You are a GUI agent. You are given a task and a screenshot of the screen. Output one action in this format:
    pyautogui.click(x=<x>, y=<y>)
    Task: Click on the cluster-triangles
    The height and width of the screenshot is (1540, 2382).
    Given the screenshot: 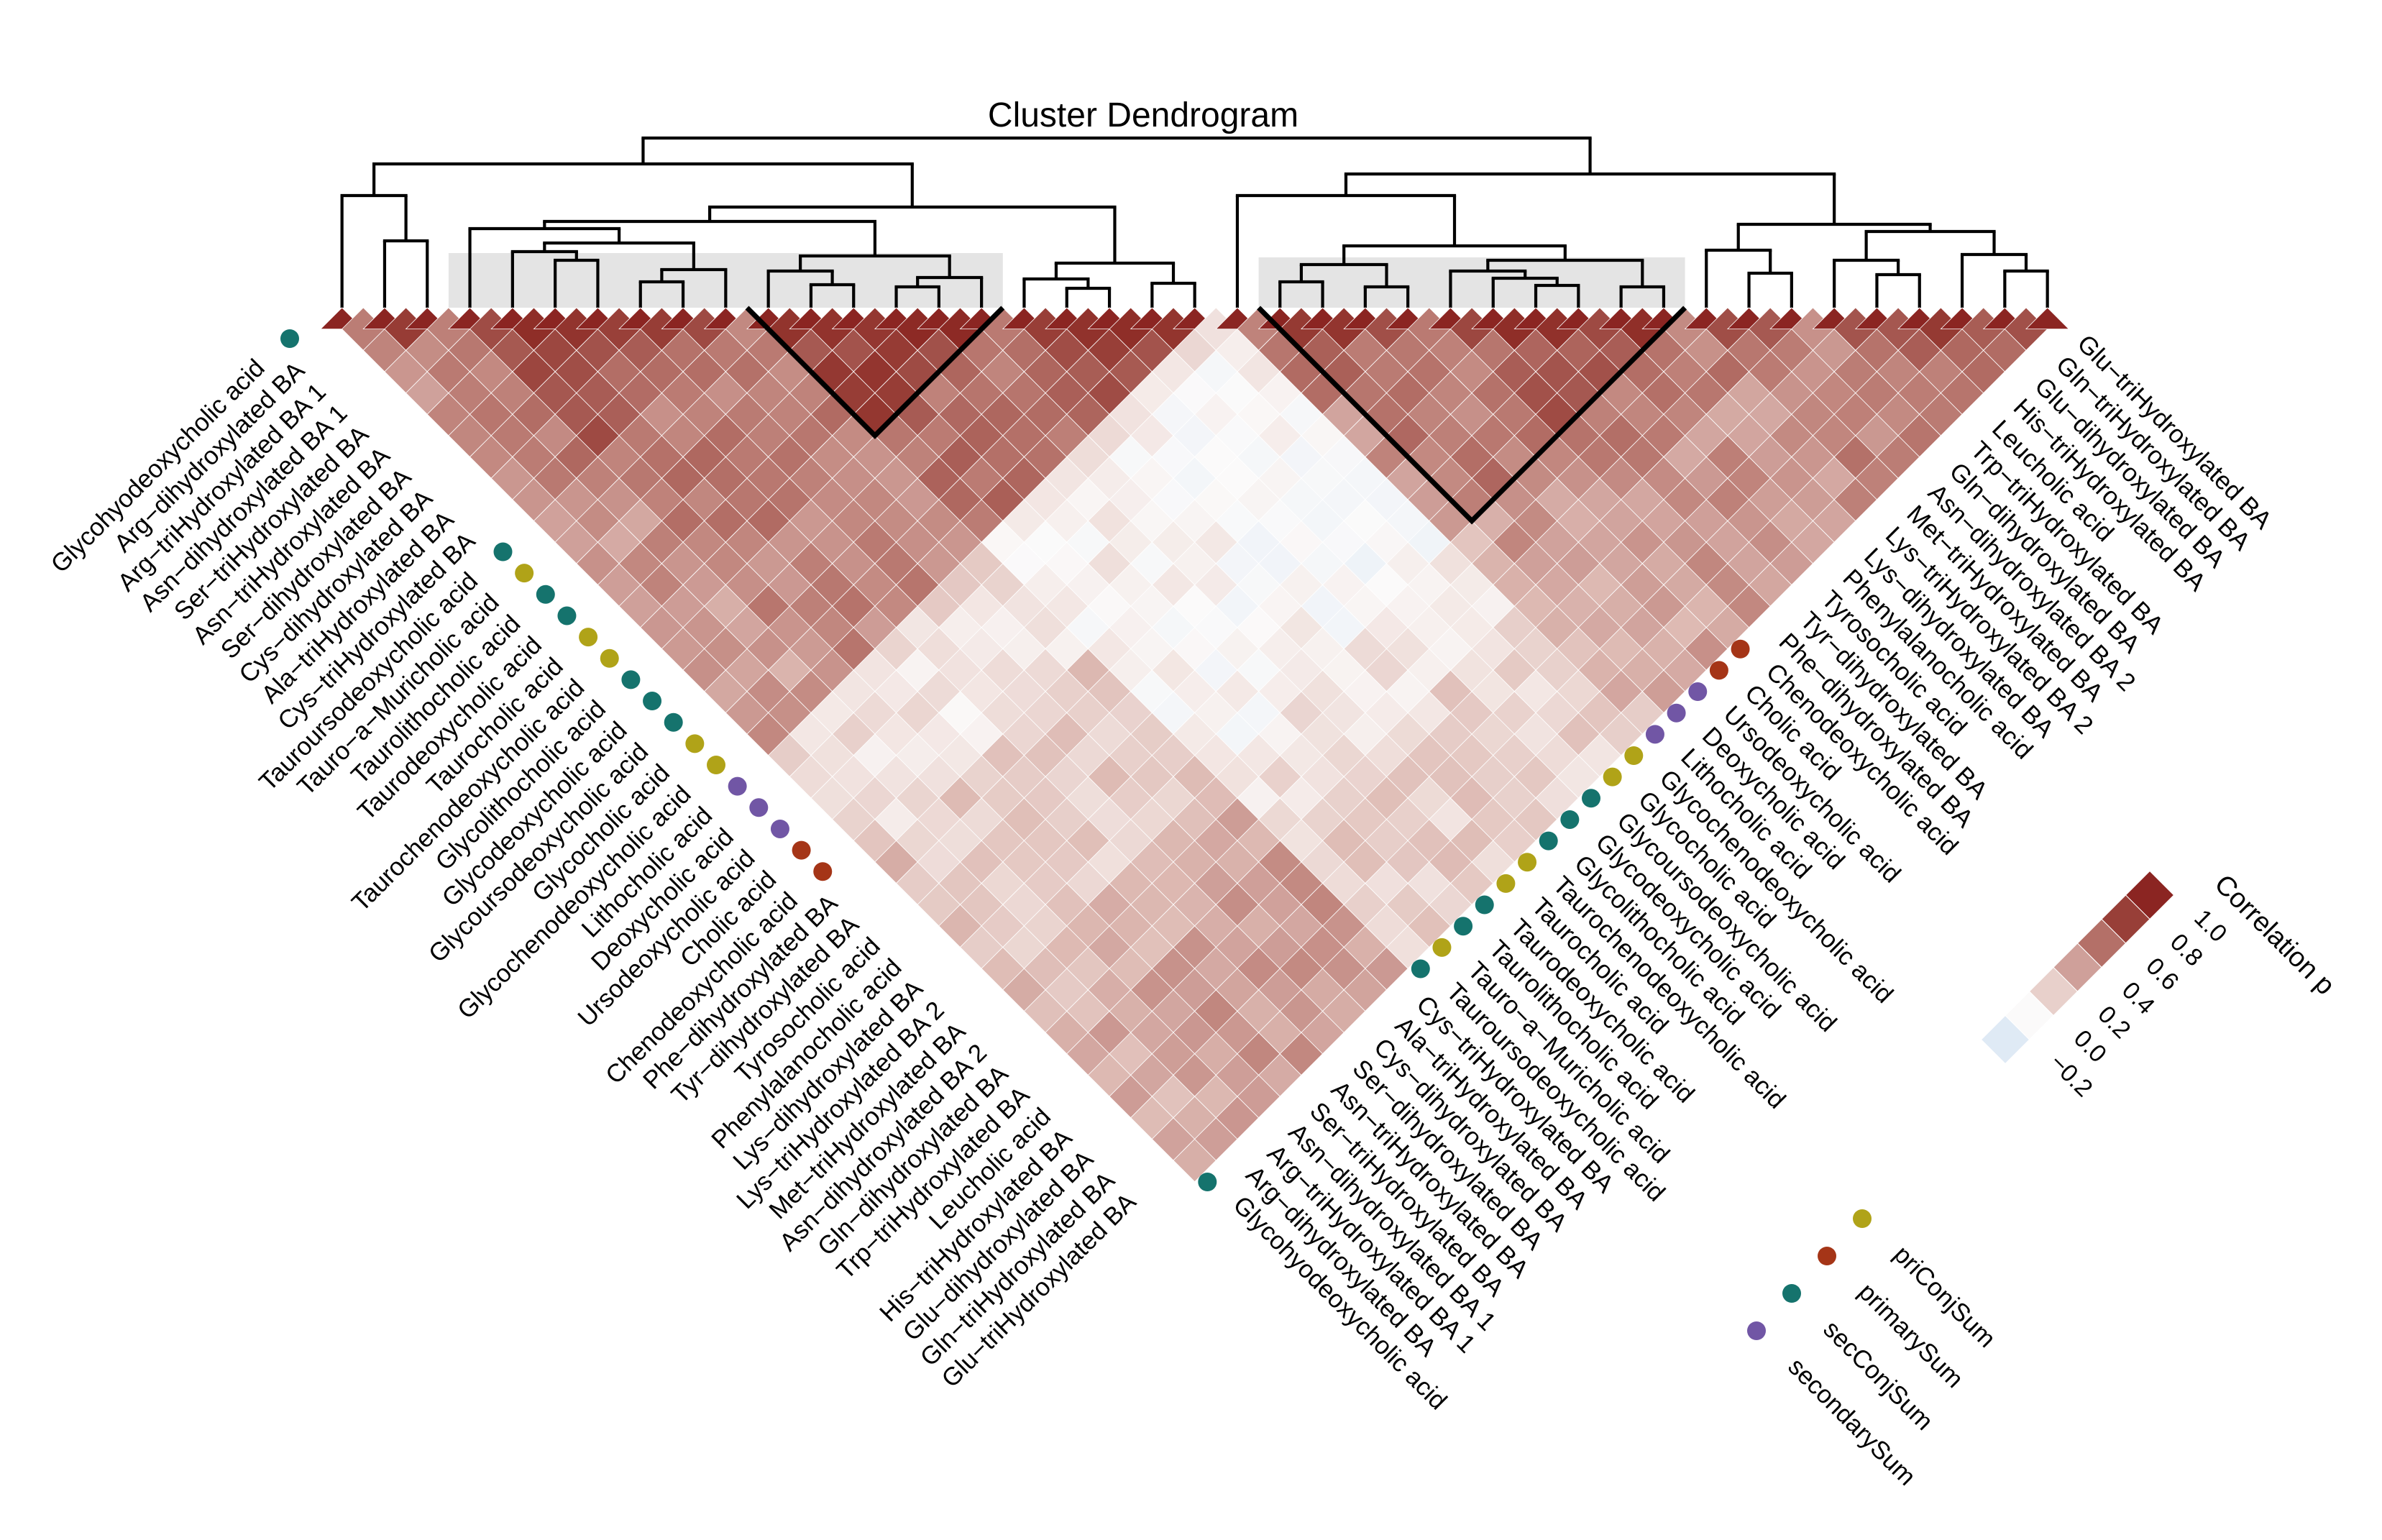 What is the action you would take?
    pyautogui.click(x=1216, y=415)
    